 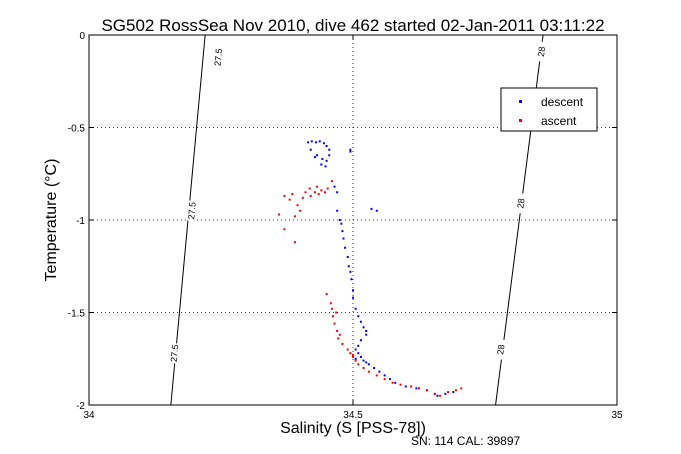 What do you see at coordinates (80, 221) in the screenshot?
I see `y-tick-label: -1` at bounding box center [80, 221].